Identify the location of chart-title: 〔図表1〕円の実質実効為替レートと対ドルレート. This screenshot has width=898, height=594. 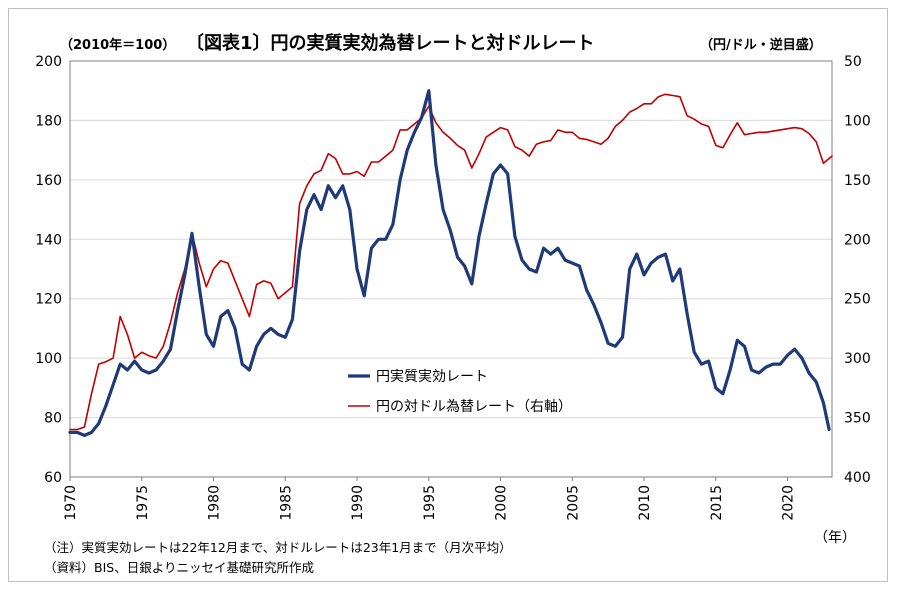
(390, 43).